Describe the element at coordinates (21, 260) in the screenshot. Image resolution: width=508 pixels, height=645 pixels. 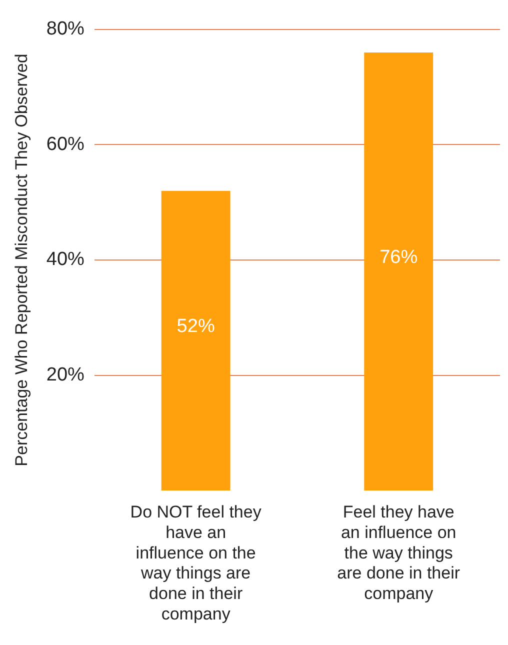
I see `y-axis-title: Percentage Who Reported Misconduct They Observed` at that location.